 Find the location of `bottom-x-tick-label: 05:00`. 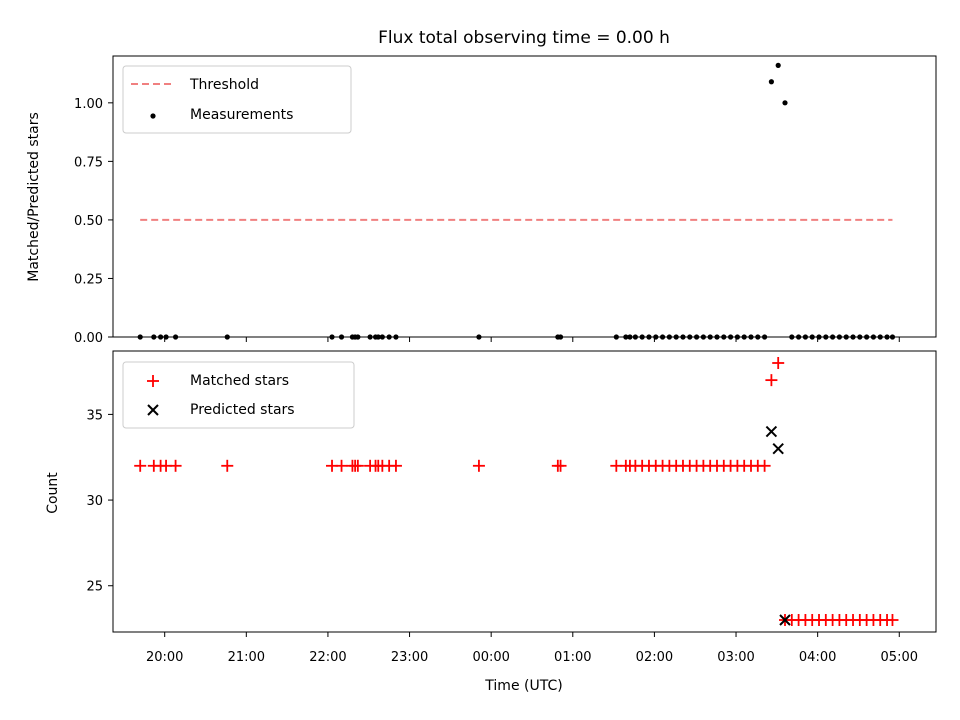

bottom-x-tick-label: 05:00 is located at coordinates (899, 657).